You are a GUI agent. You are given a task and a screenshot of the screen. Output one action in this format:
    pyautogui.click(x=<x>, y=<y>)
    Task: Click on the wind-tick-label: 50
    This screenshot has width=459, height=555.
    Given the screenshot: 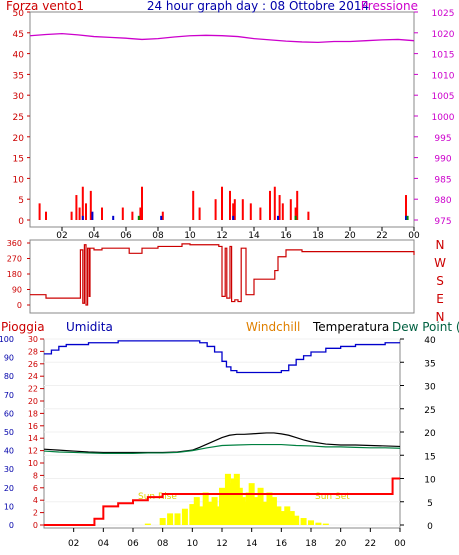 What is the action you would take?
    pyautogui.click(x=19, y=14)
    